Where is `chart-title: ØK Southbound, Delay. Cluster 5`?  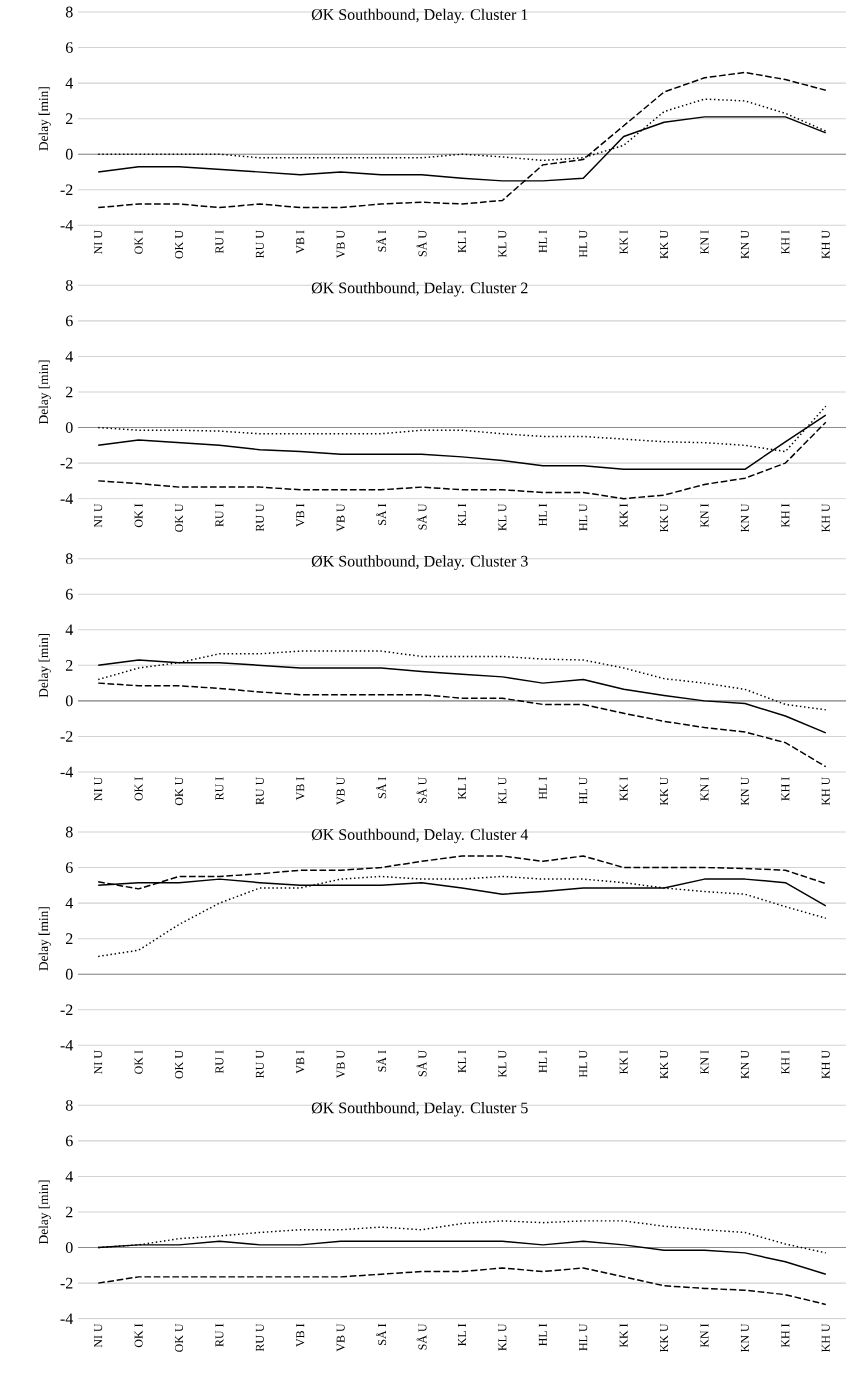 chart-title: ØK Southbound, Delay. Cluster 5 is located at coordinates (419, 1109).